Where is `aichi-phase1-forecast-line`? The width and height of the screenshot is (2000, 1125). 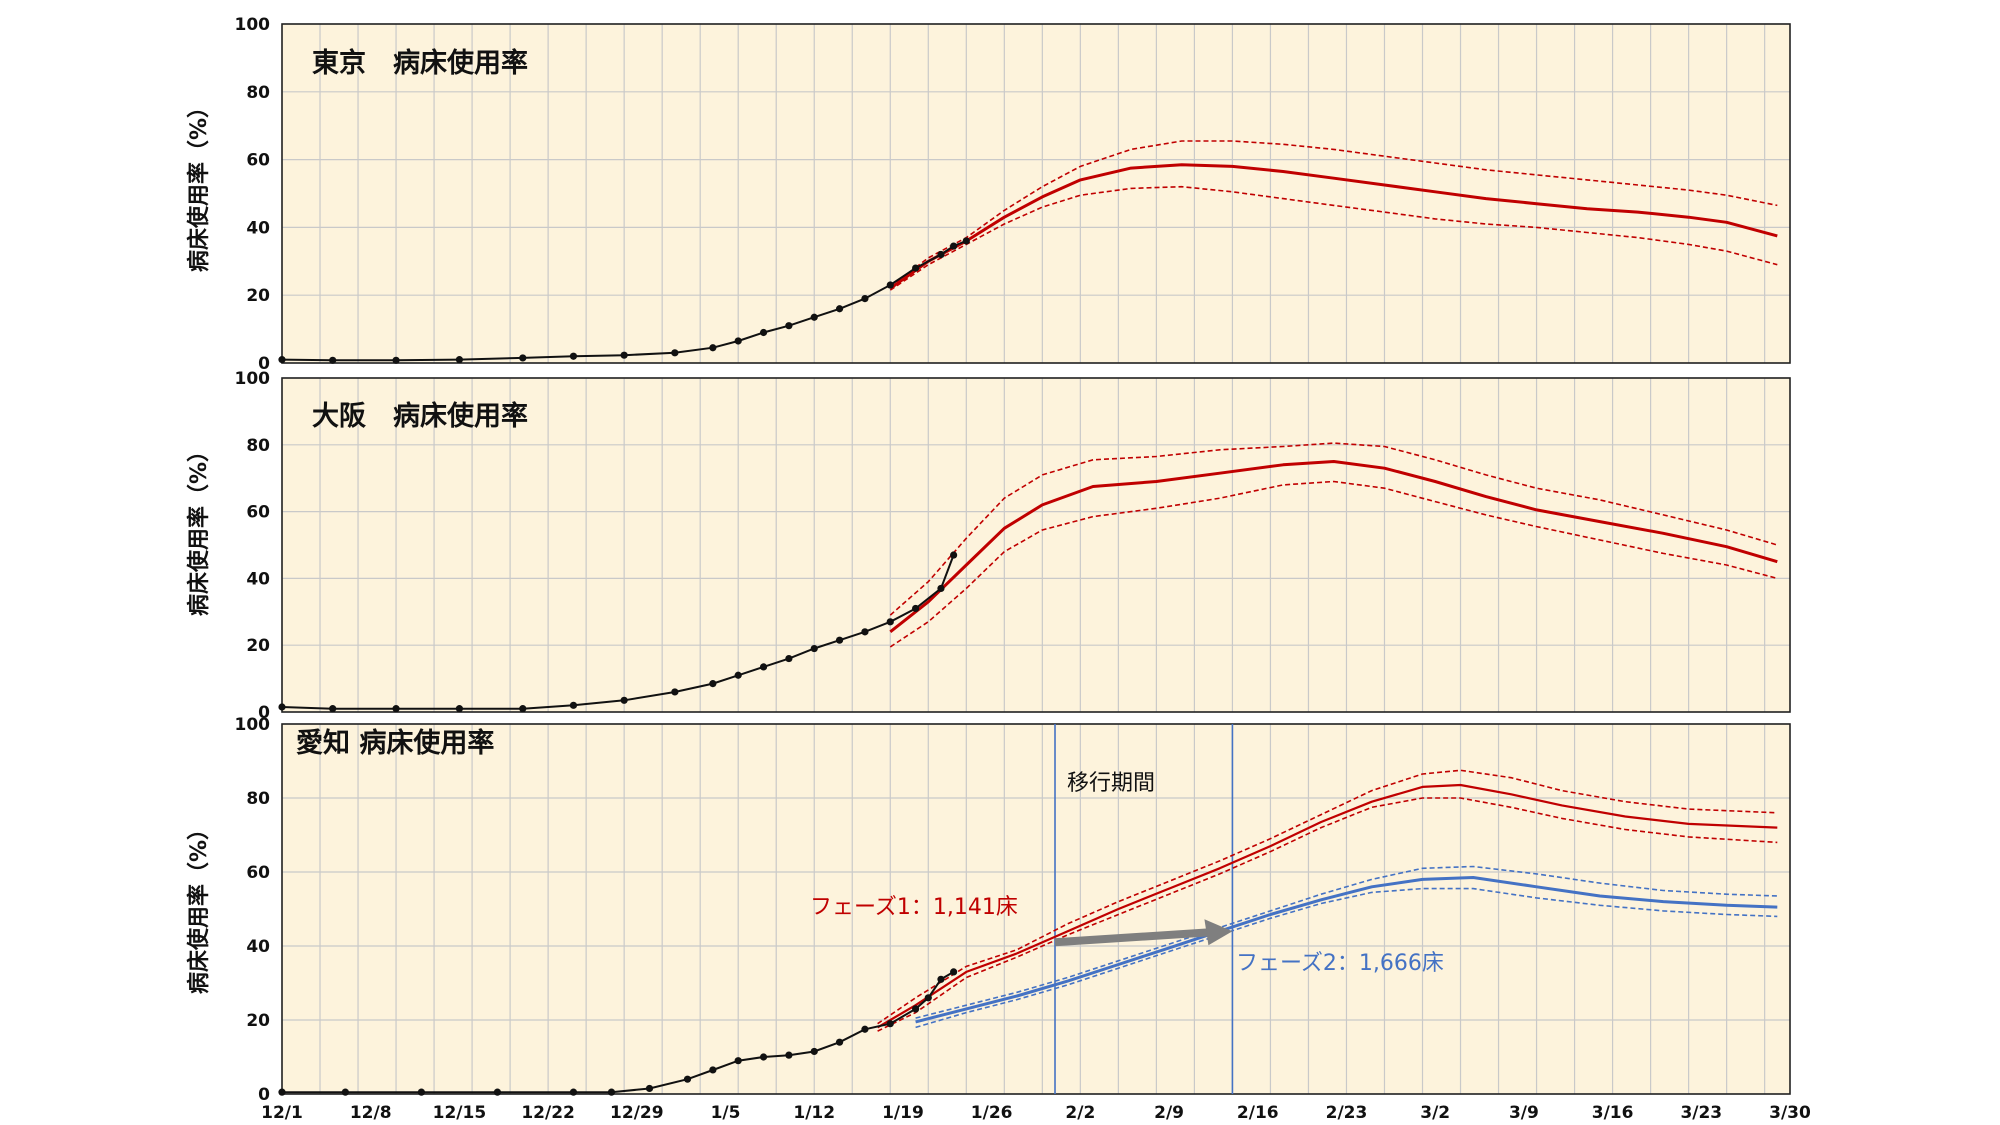 aichi-phase1-forecast-line is located at coordinates (1327, 906).